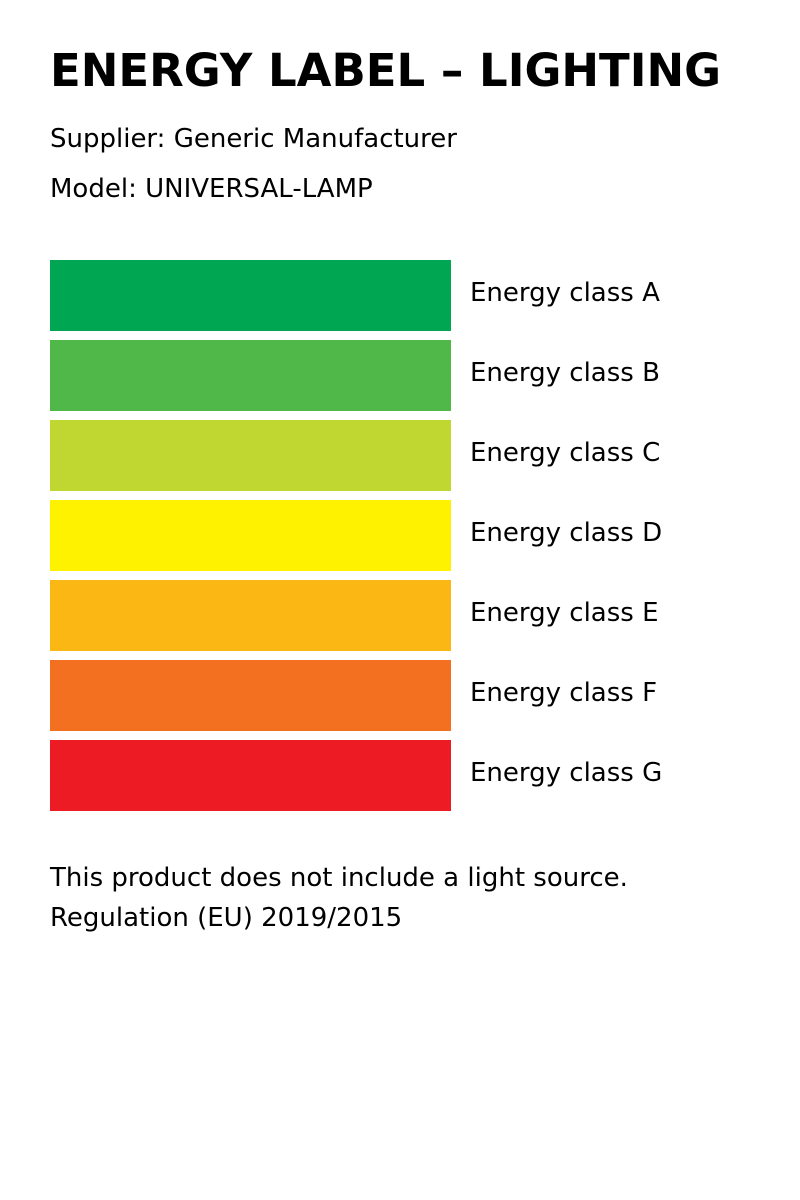 The image size is (800, 1200). What do you see at coordinates (565, 373) in the screenshot?
I see `class-label: Energy class B` at bounding box center [565, 373].